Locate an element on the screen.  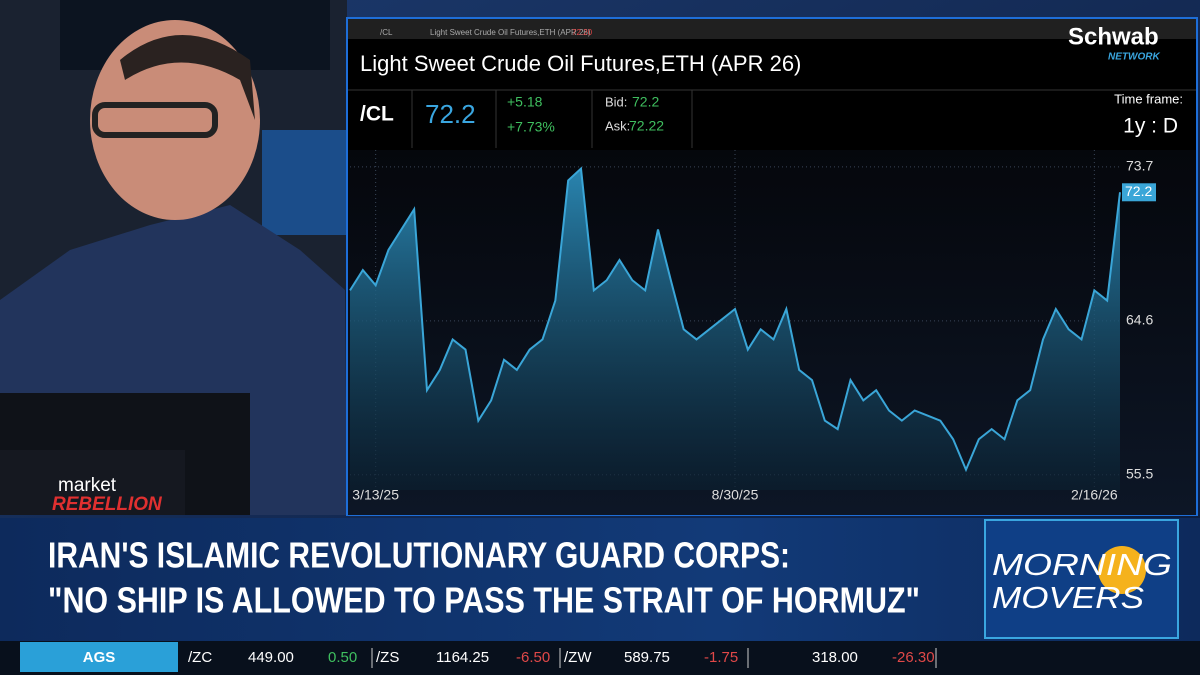
ticker is located at coordinates (600, 658).